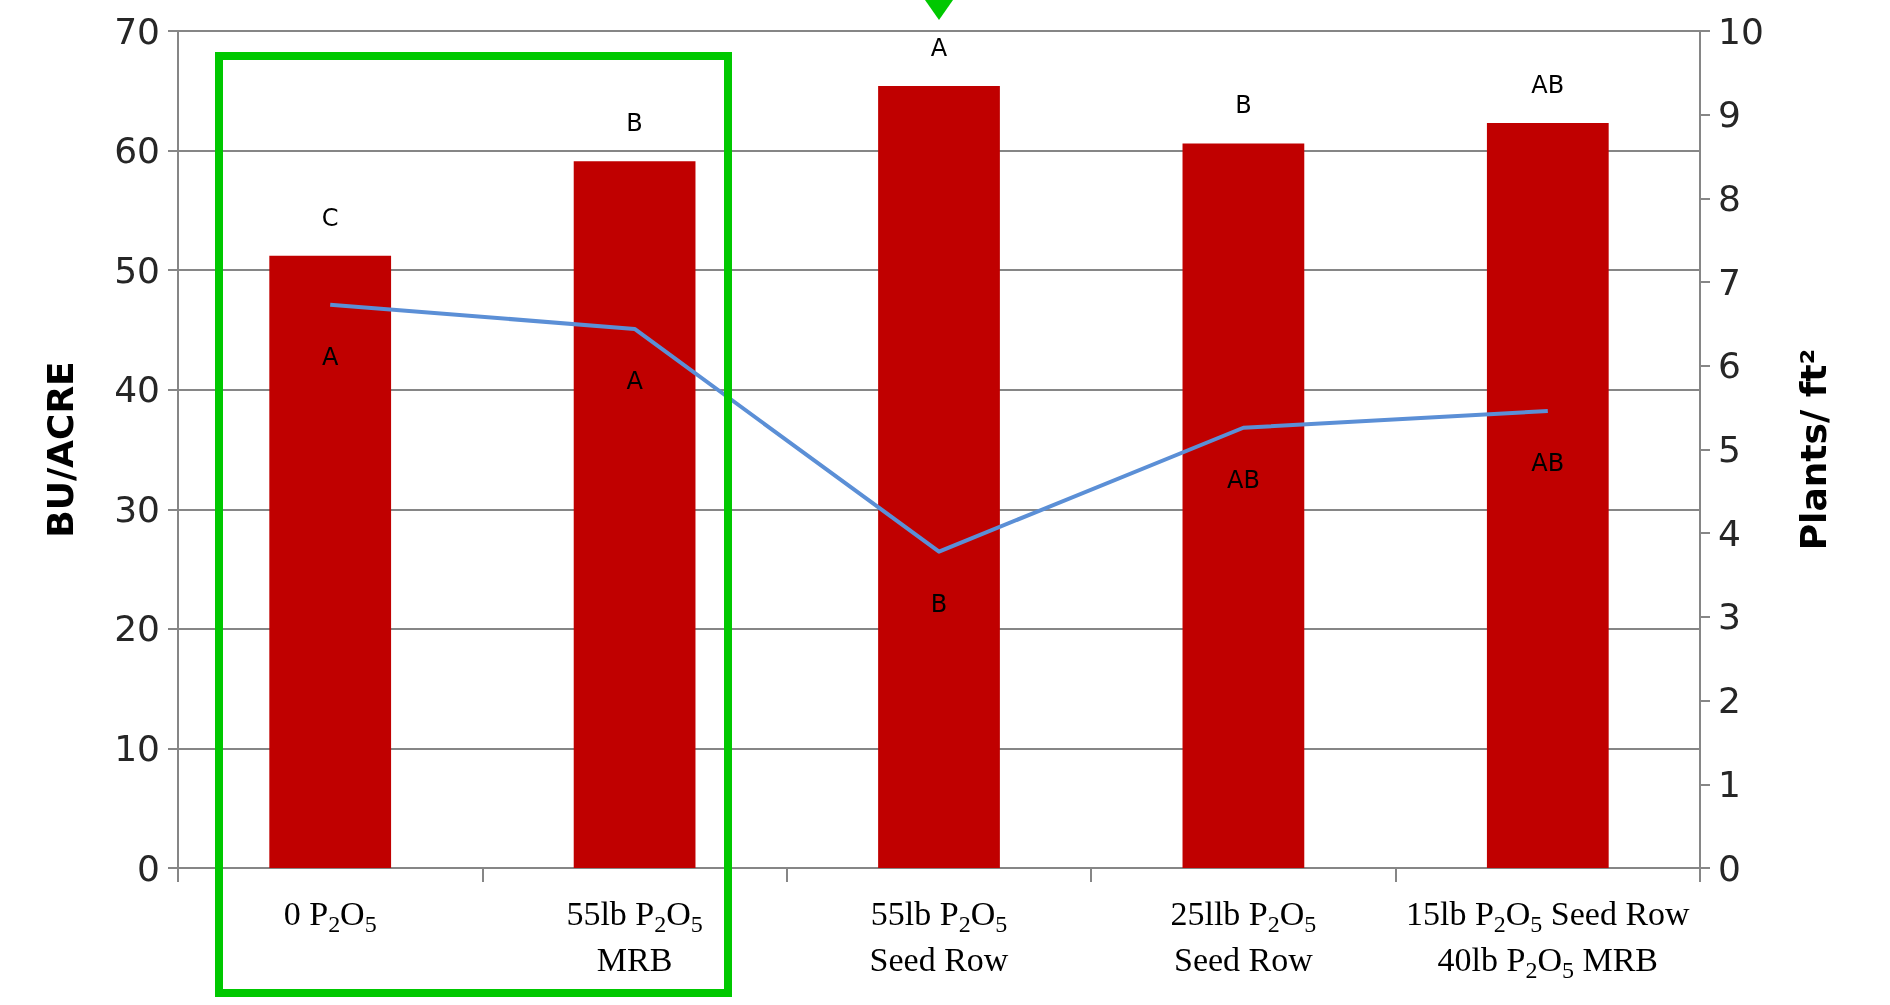  I want to click on y2-tick-label: 3, so click(1729, 617).